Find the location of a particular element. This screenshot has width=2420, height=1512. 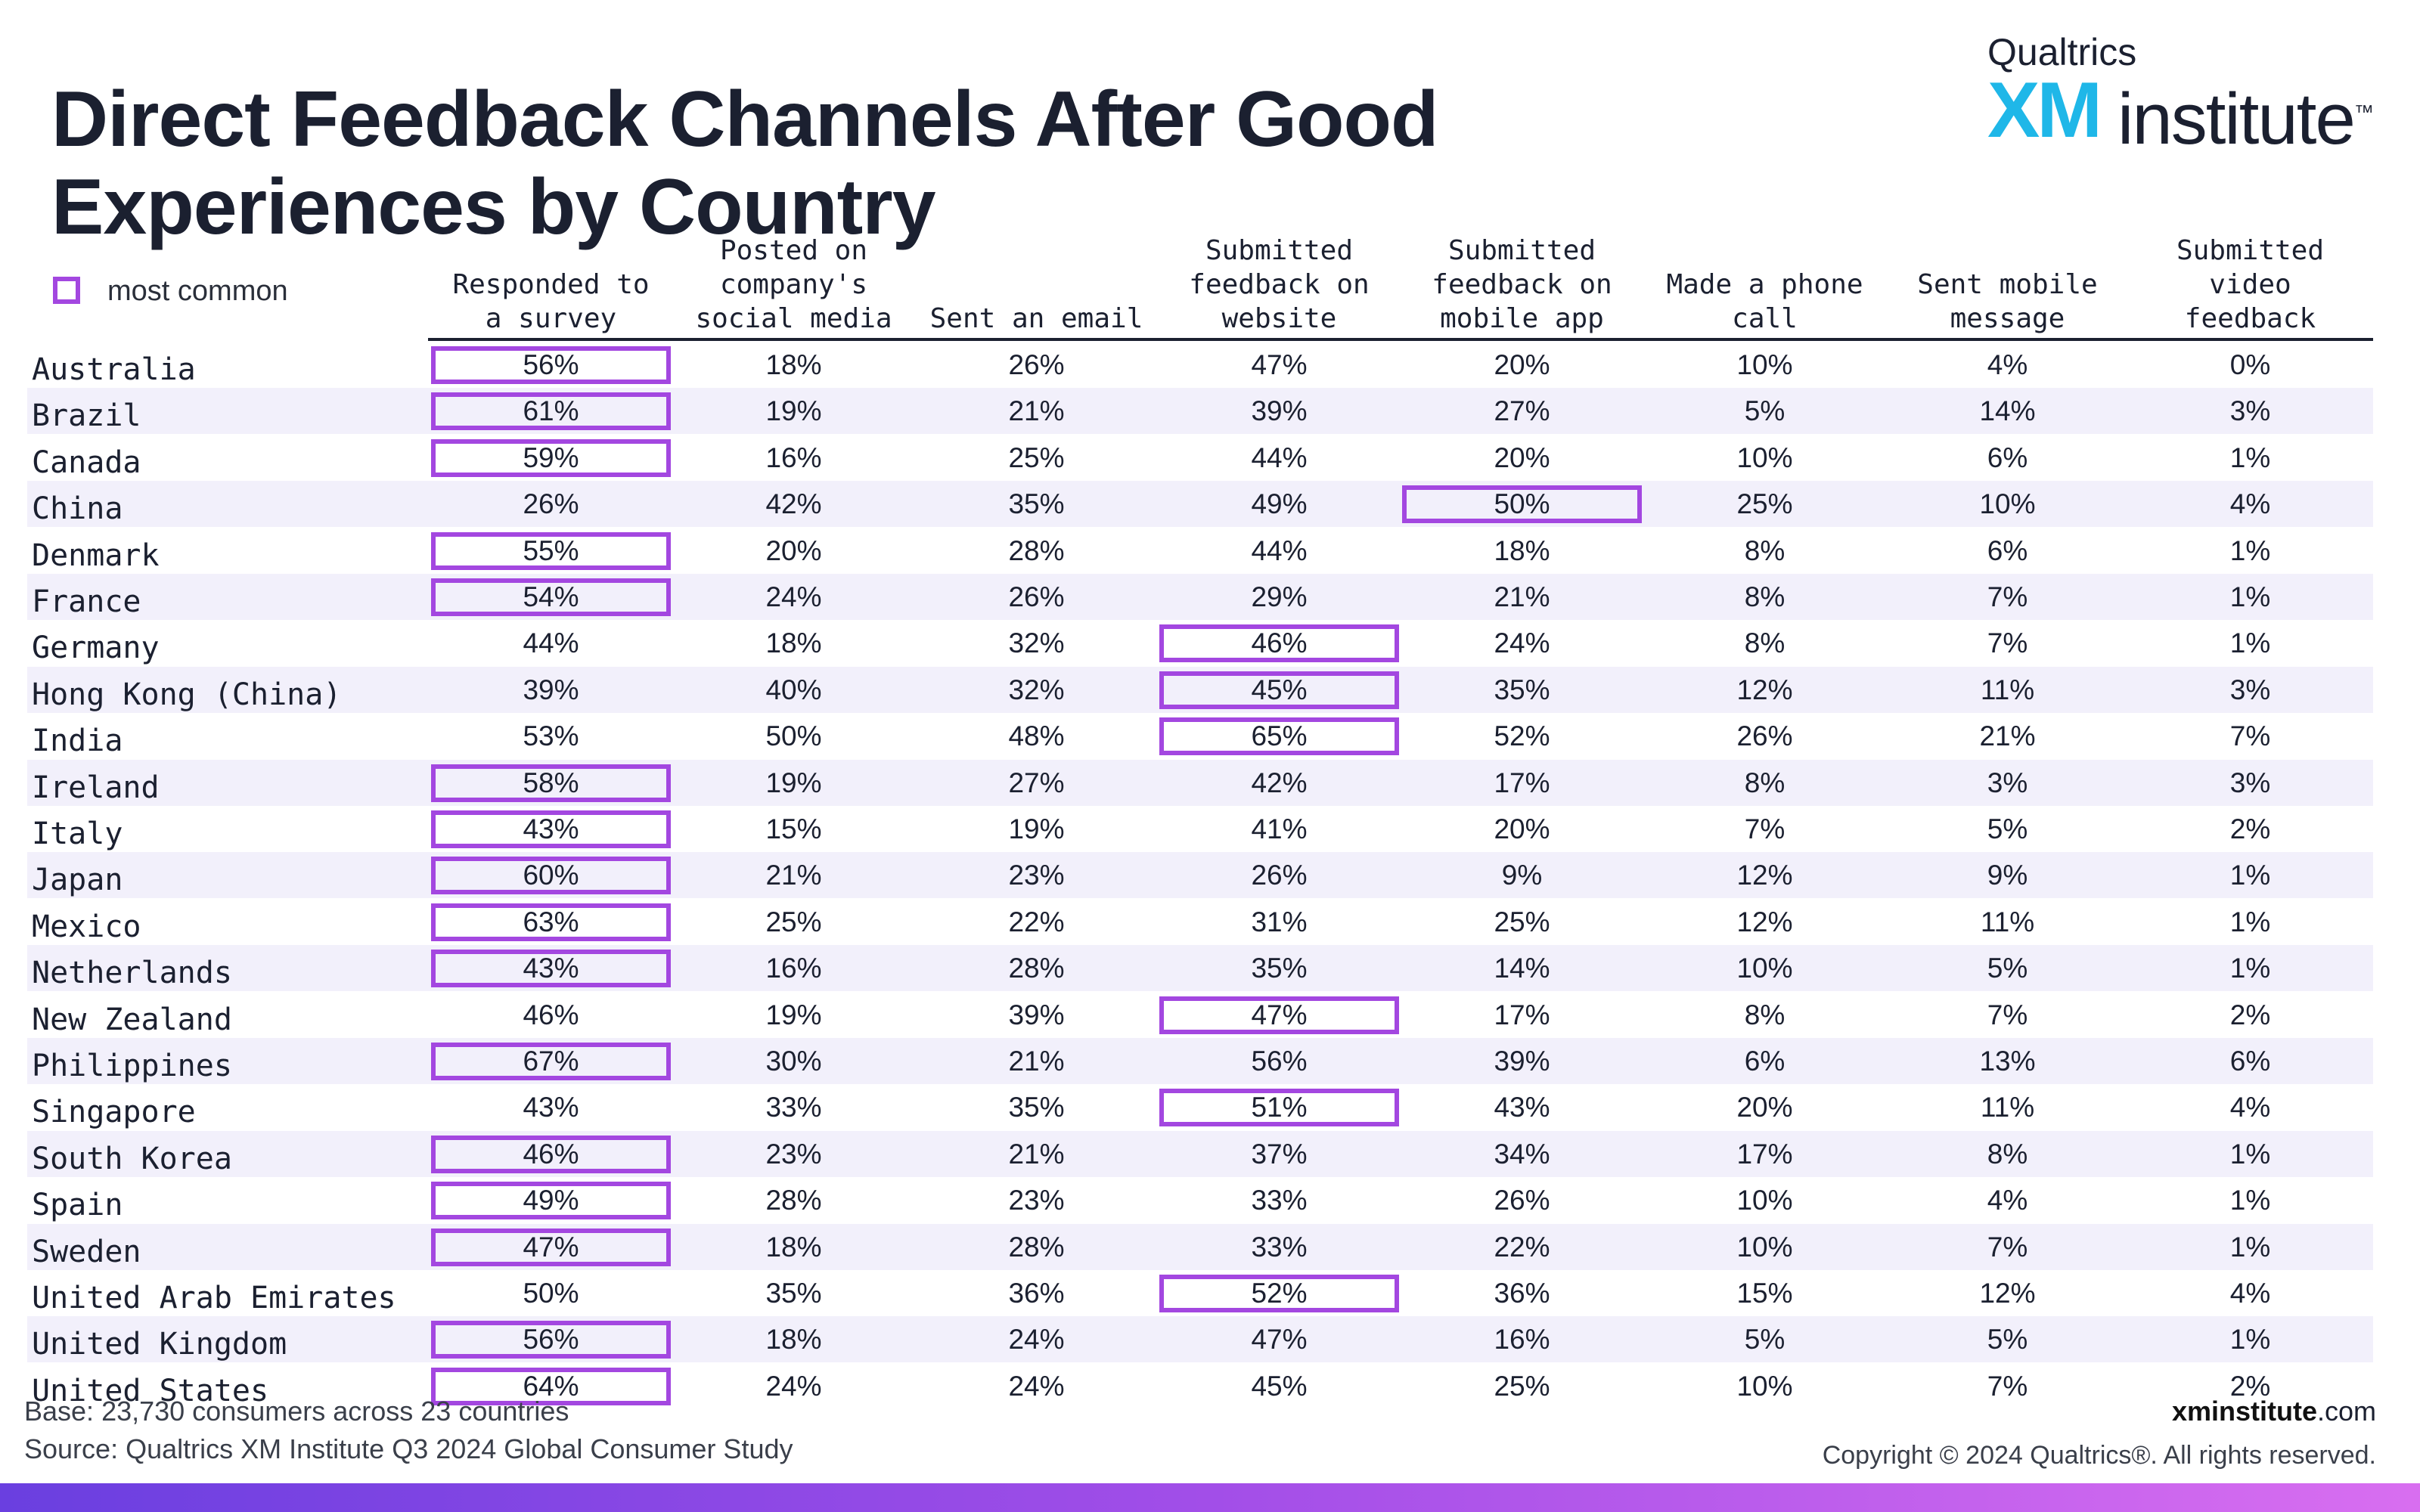

table-cell-most-common: 47% is located at coordinates (1279, 1015).